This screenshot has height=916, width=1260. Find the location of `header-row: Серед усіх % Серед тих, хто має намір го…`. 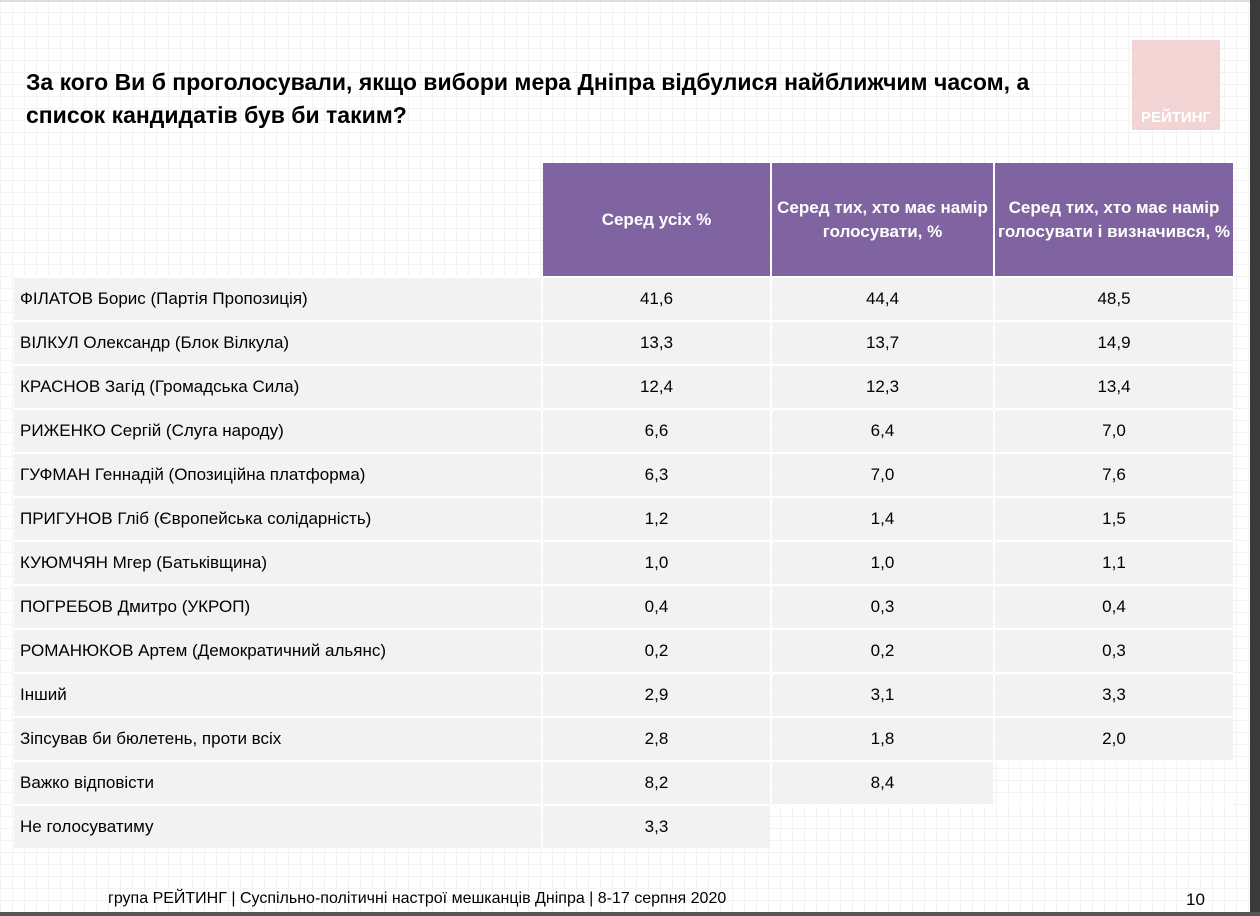

header-row: Серед усіх % Серед тих, хто має намір го… is located at coordinates (623, 219).